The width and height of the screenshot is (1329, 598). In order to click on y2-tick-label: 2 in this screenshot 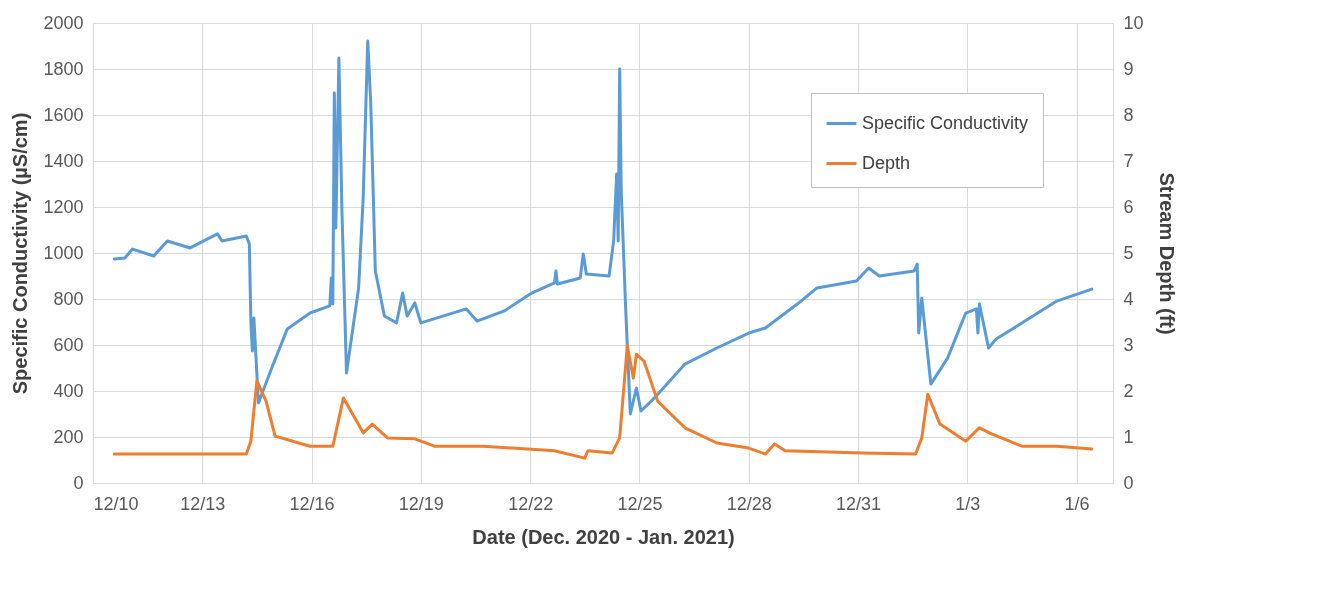, I will do `click(1128, 390)`.